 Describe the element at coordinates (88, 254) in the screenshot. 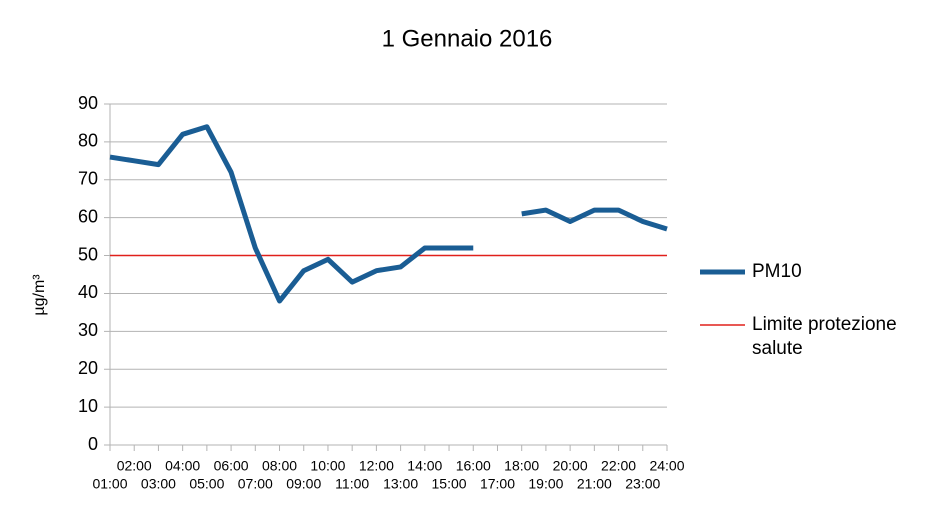

I see `y-tick-label: 50` at that location.